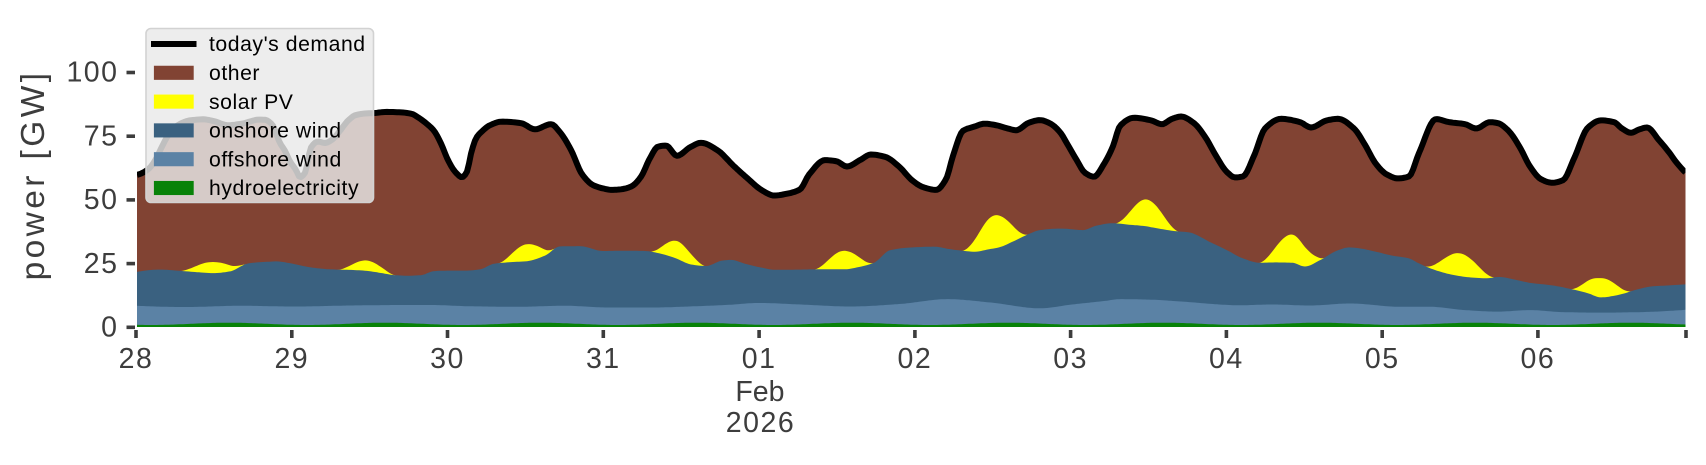 This screenshot has height=465, width=1706. I want to click on svg-text: 28, so click(136, 359).